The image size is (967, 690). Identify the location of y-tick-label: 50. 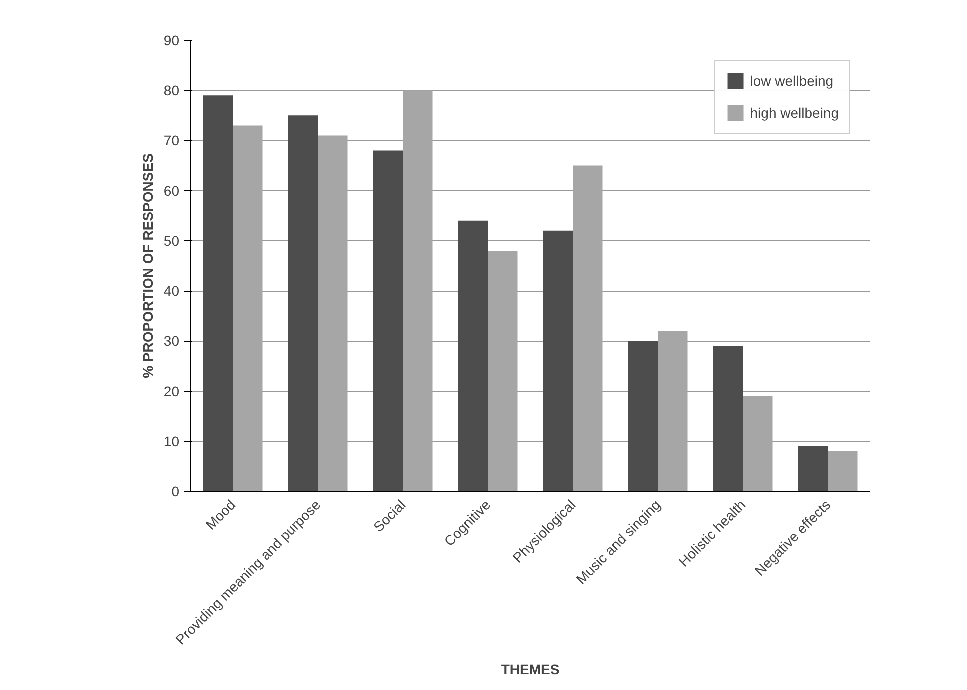
(172, 240).